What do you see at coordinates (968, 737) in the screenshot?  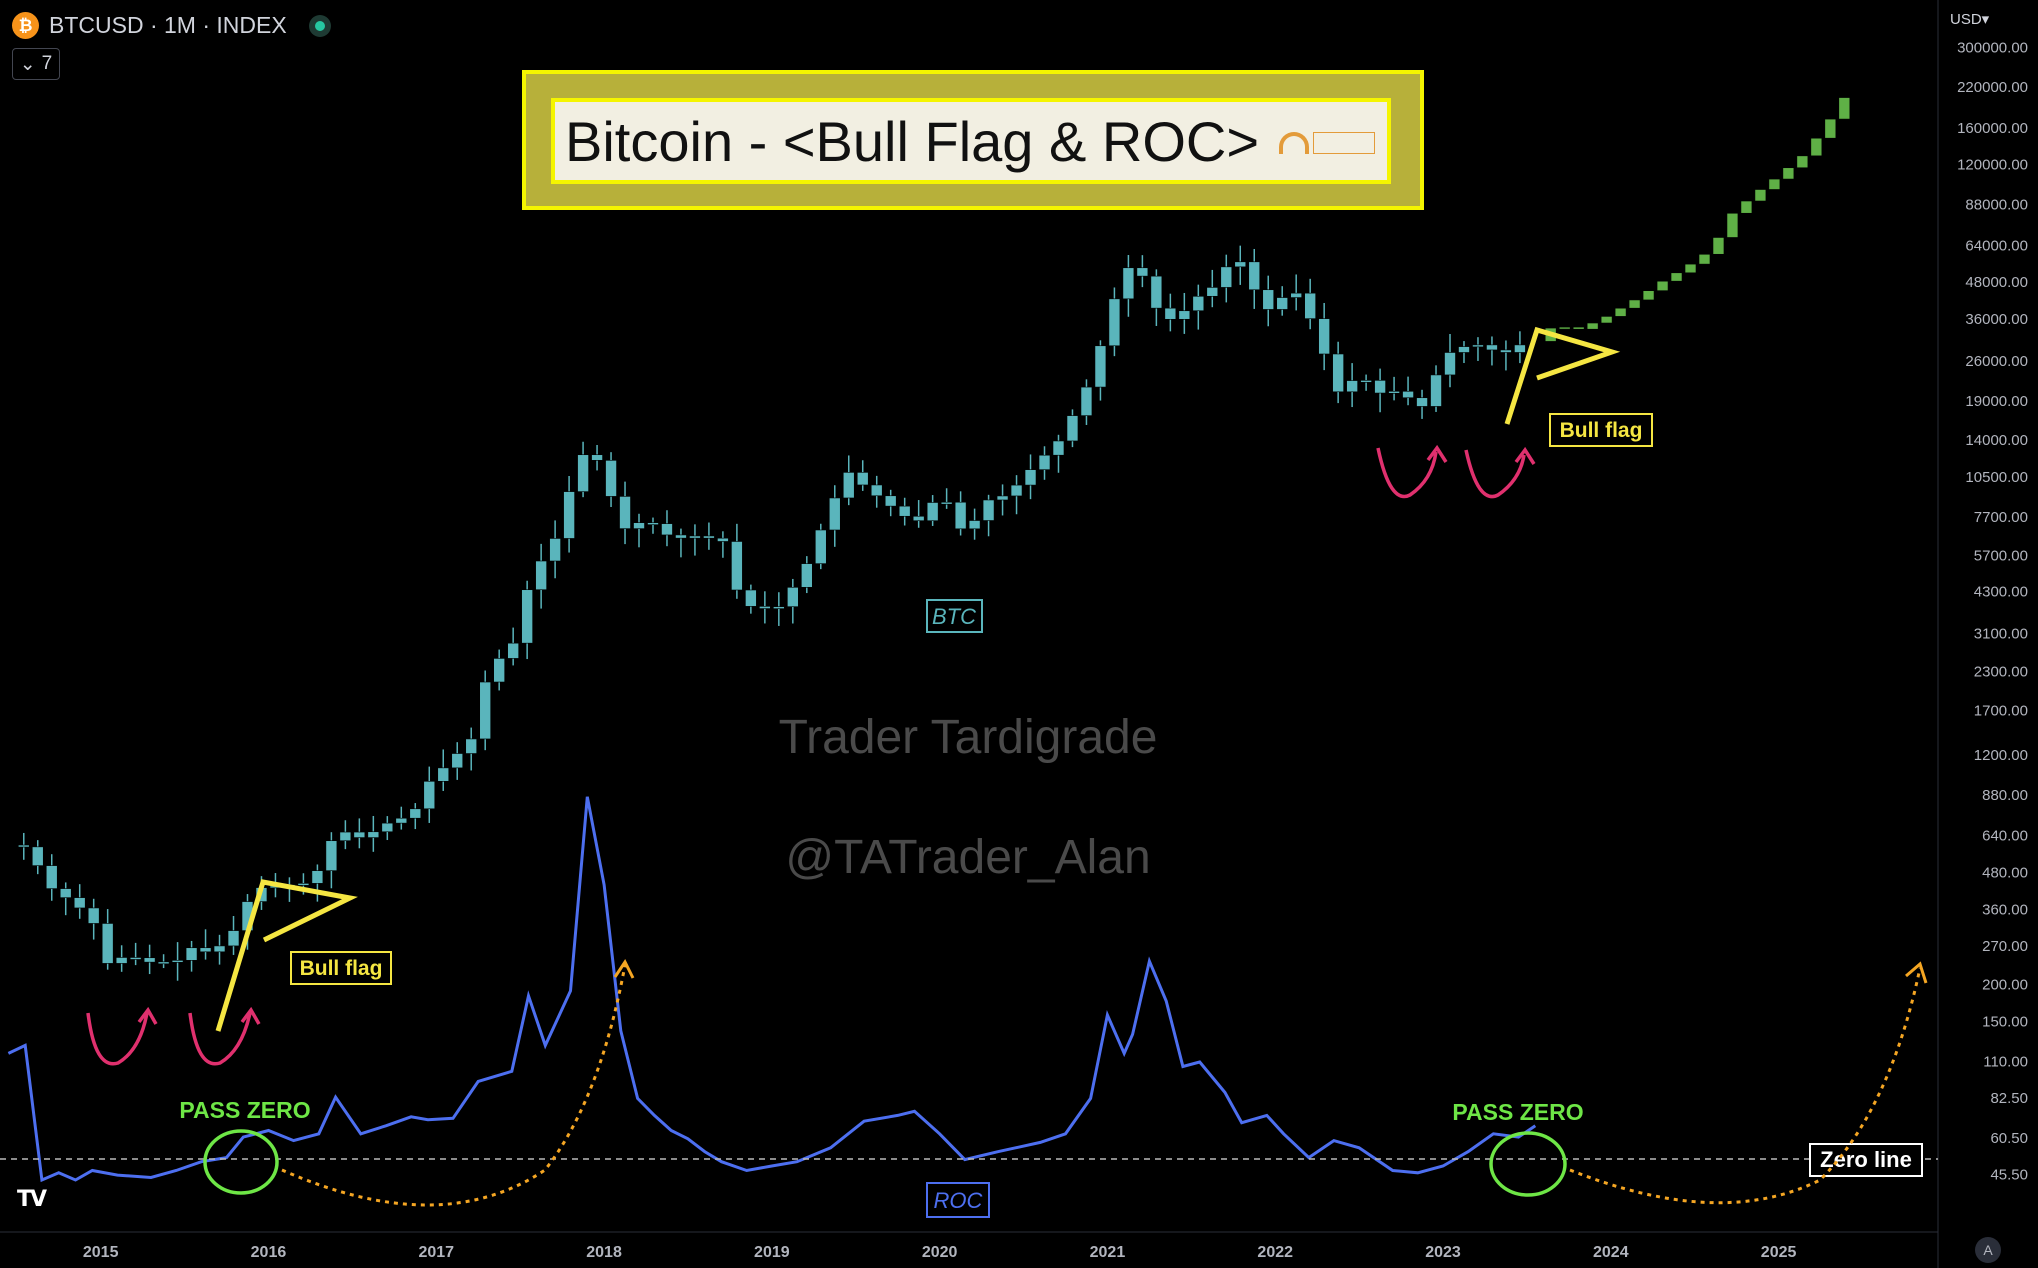 I see `watermark-line1: Trader Tardigrade` at bounding box center [968, 737].